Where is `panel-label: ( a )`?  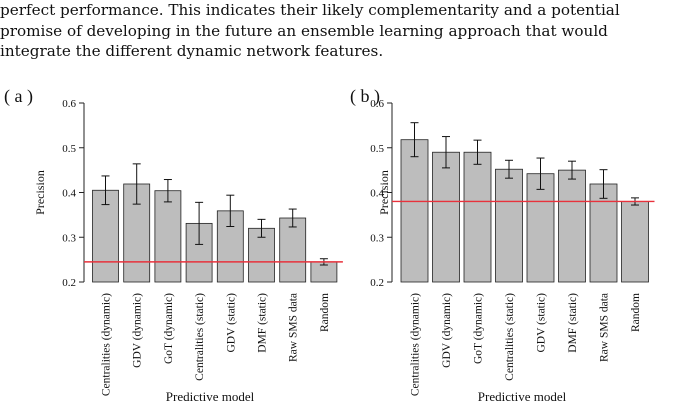
panel-label: ( a ) is located at coordinates (18, 96).